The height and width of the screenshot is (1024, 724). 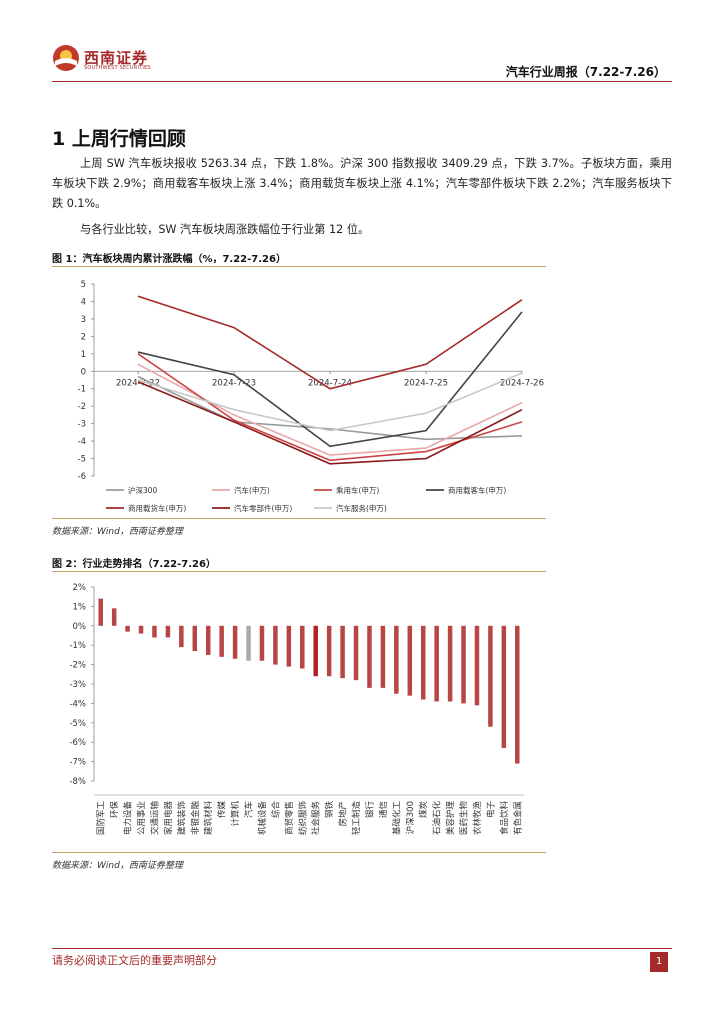 I want to click on x-tick-label: 交通运输, so click(x=154, y=818).